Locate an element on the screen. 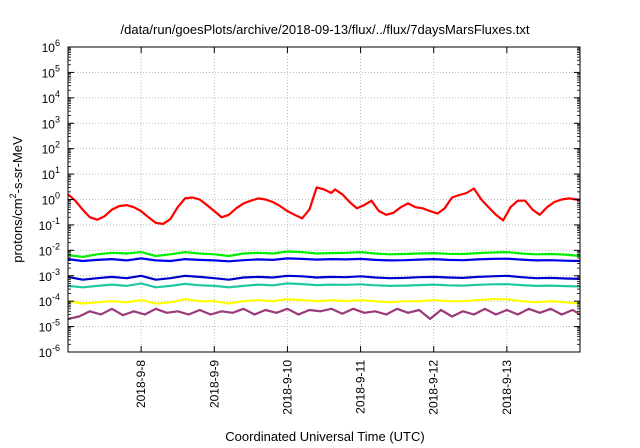 The image size is (640, 448). x-tick-label: 2018-9-13 is located at coordinates (507, 387).